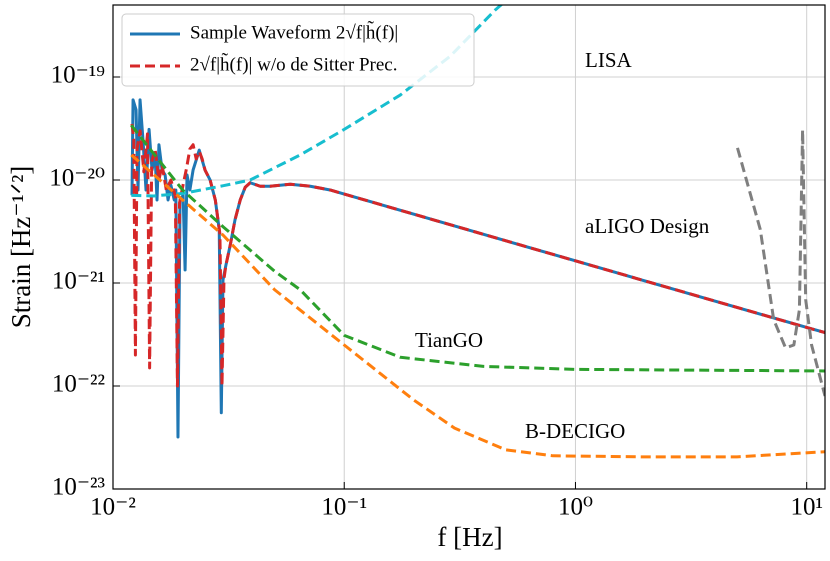 This screenshot has height=561, width=830. What do you see at coordinates (575, 507) in the screenshot?
I see `x-tick-label: 10⁰` at bounding box center [575, 507].